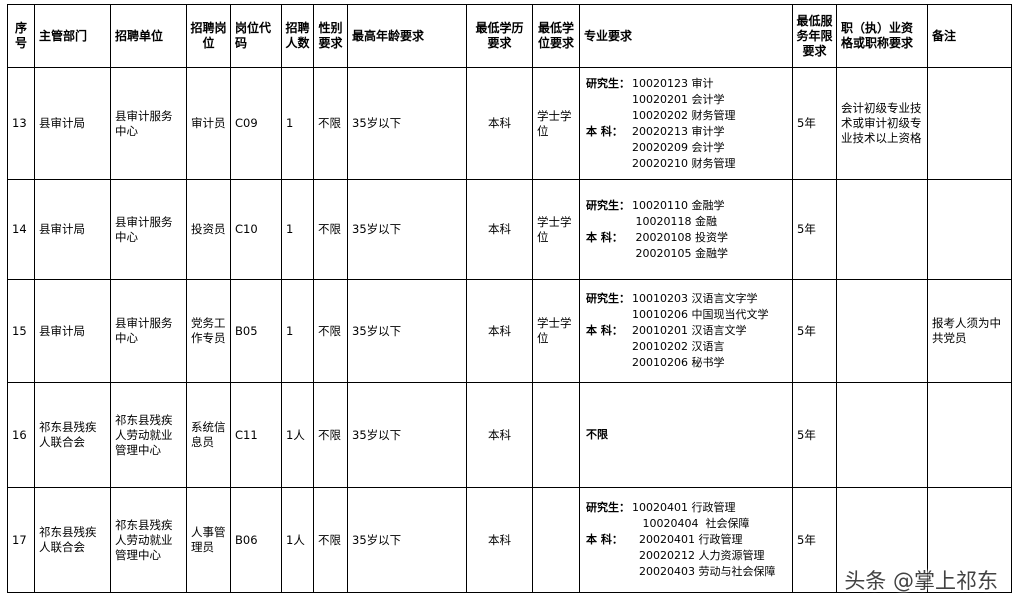  I want to click on cell-post: 系统信息员, so click(208, 435).